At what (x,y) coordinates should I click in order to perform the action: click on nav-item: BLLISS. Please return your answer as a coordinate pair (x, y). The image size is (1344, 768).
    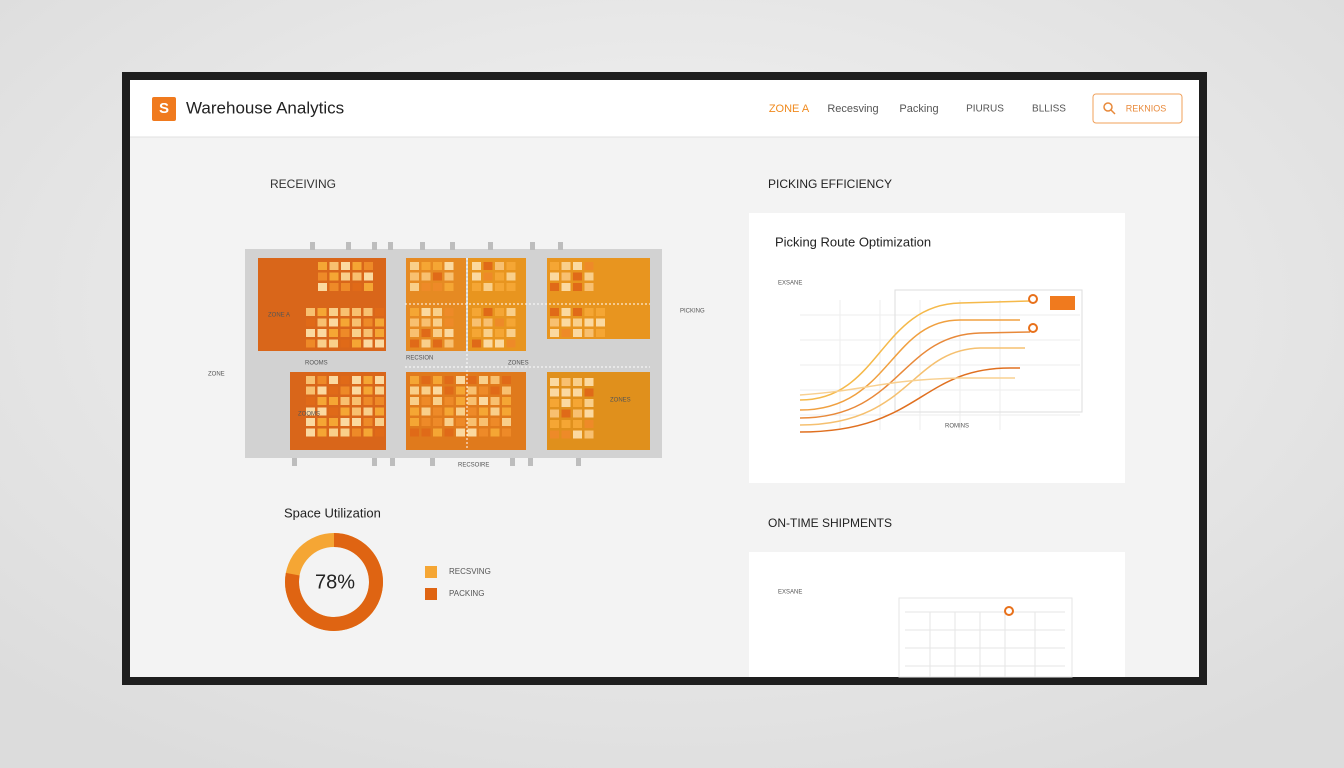
    Looking at the image, I should click on (1049, 109).